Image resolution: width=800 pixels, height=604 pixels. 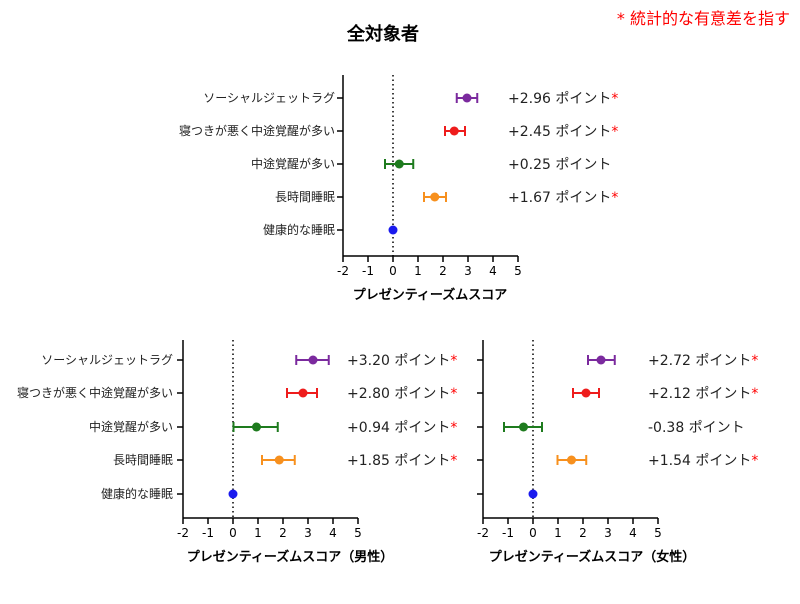 I want to click on value-label: +1.67 ポイント*, so click(x=563, y=198).